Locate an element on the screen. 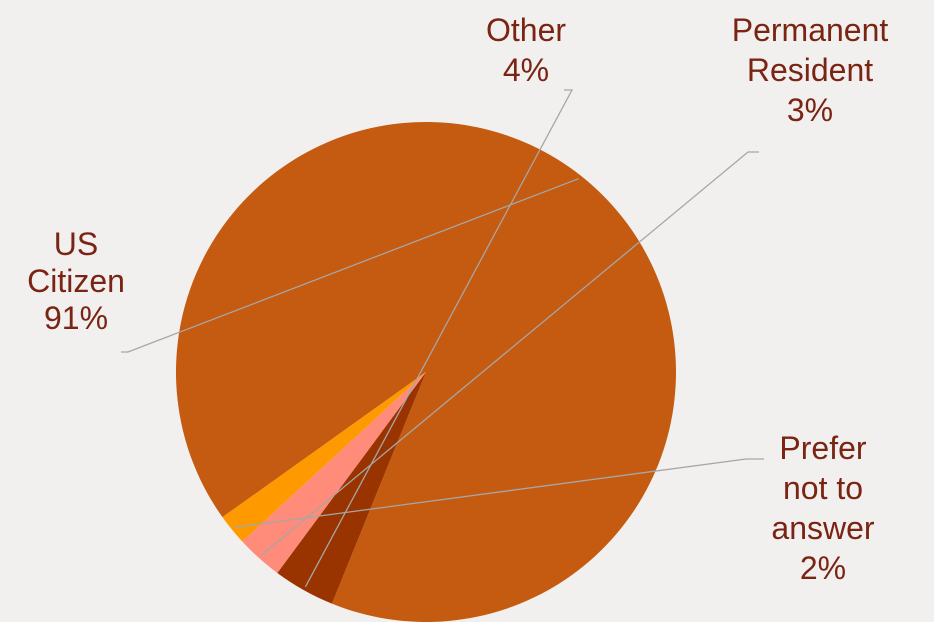  slice-label-us-citizen: US Citizen 91% is located at coordinates (76, 281).